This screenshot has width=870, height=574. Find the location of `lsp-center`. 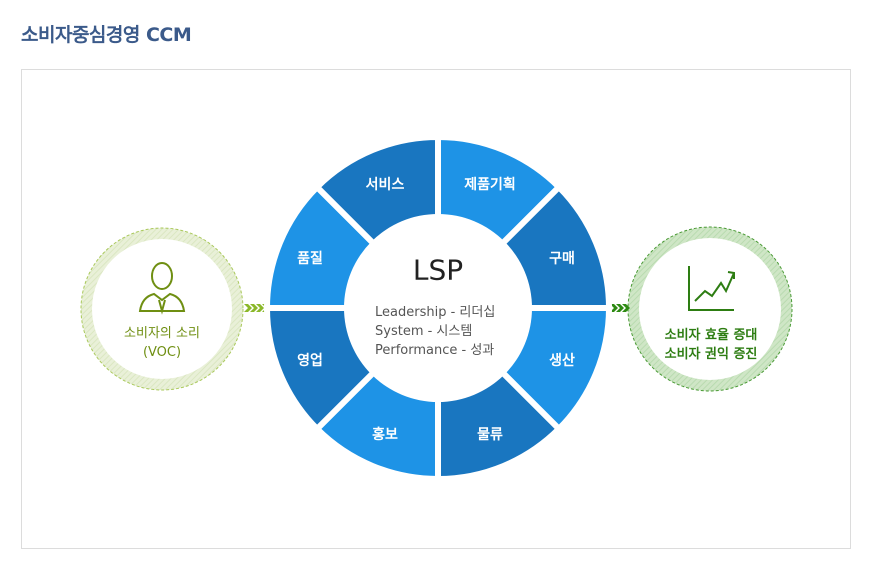

lsp-center is located at coordinates (438, 308).